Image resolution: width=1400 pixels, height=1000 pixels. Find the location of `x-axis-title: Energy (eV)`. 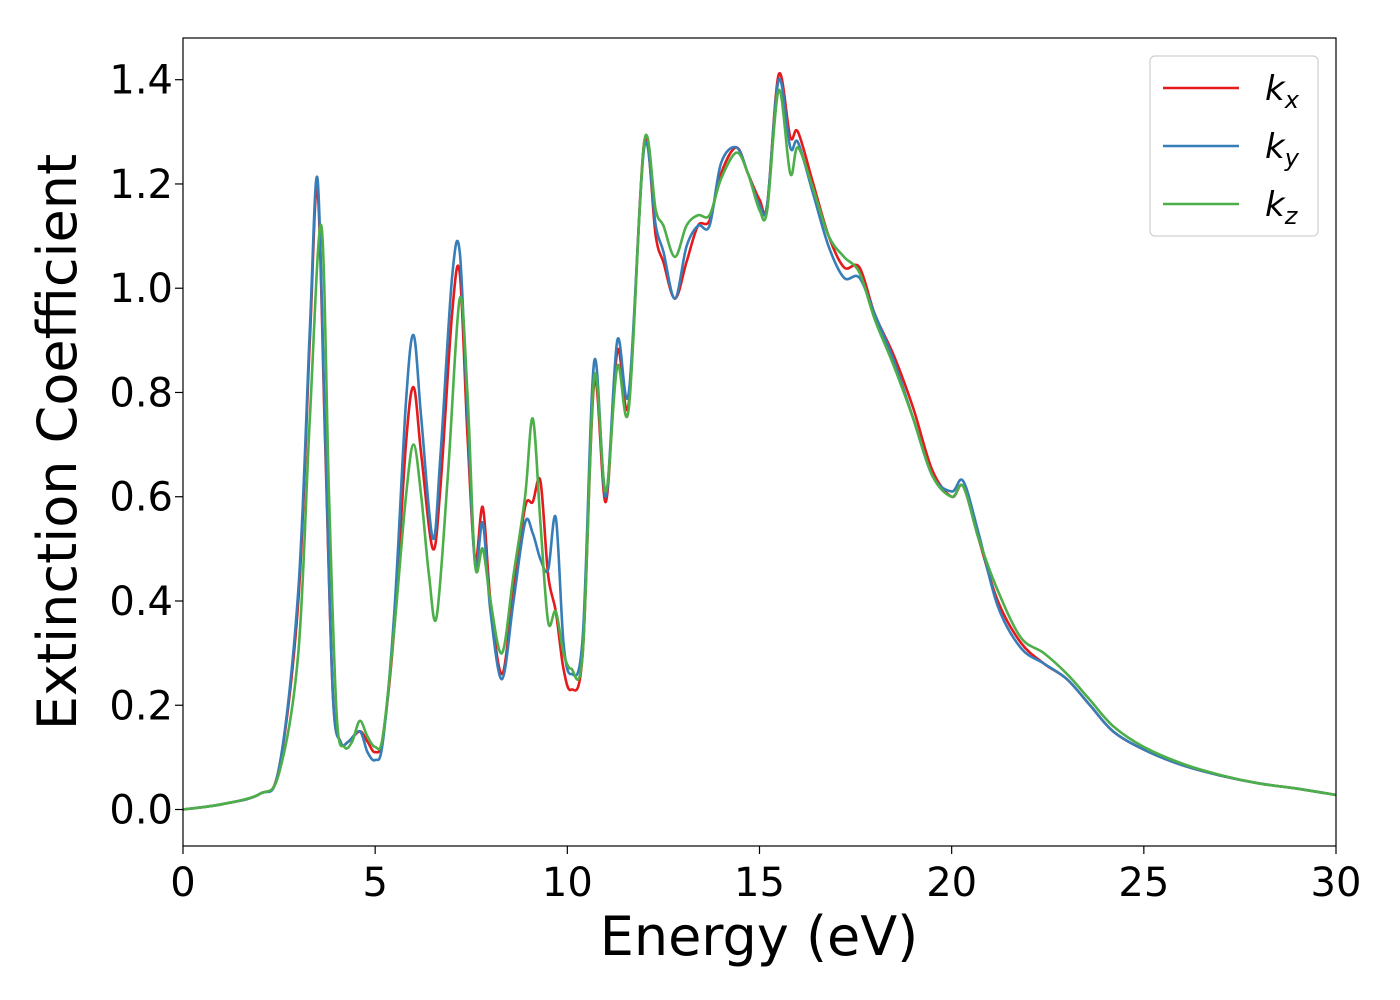

x-axis-title: Energy (eV) is located at coordinates (759, 936).